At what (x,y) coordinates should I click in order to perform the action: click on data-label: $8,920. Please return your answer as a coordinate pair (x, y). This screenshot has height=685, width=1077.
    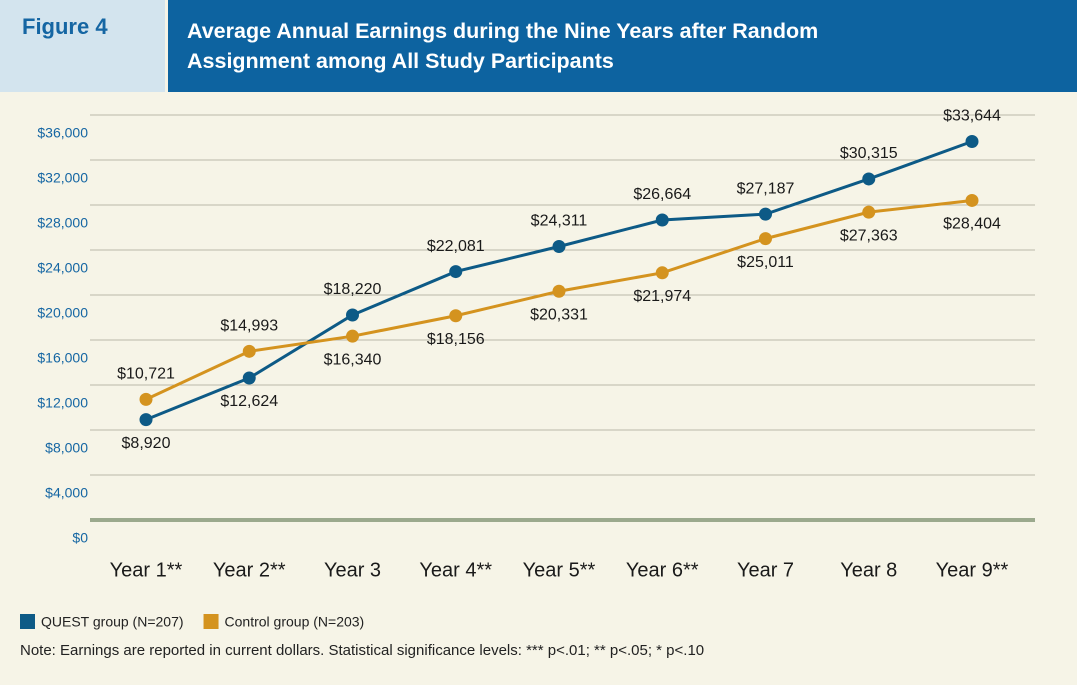
    Looking at the image, I should click on (146, 443).